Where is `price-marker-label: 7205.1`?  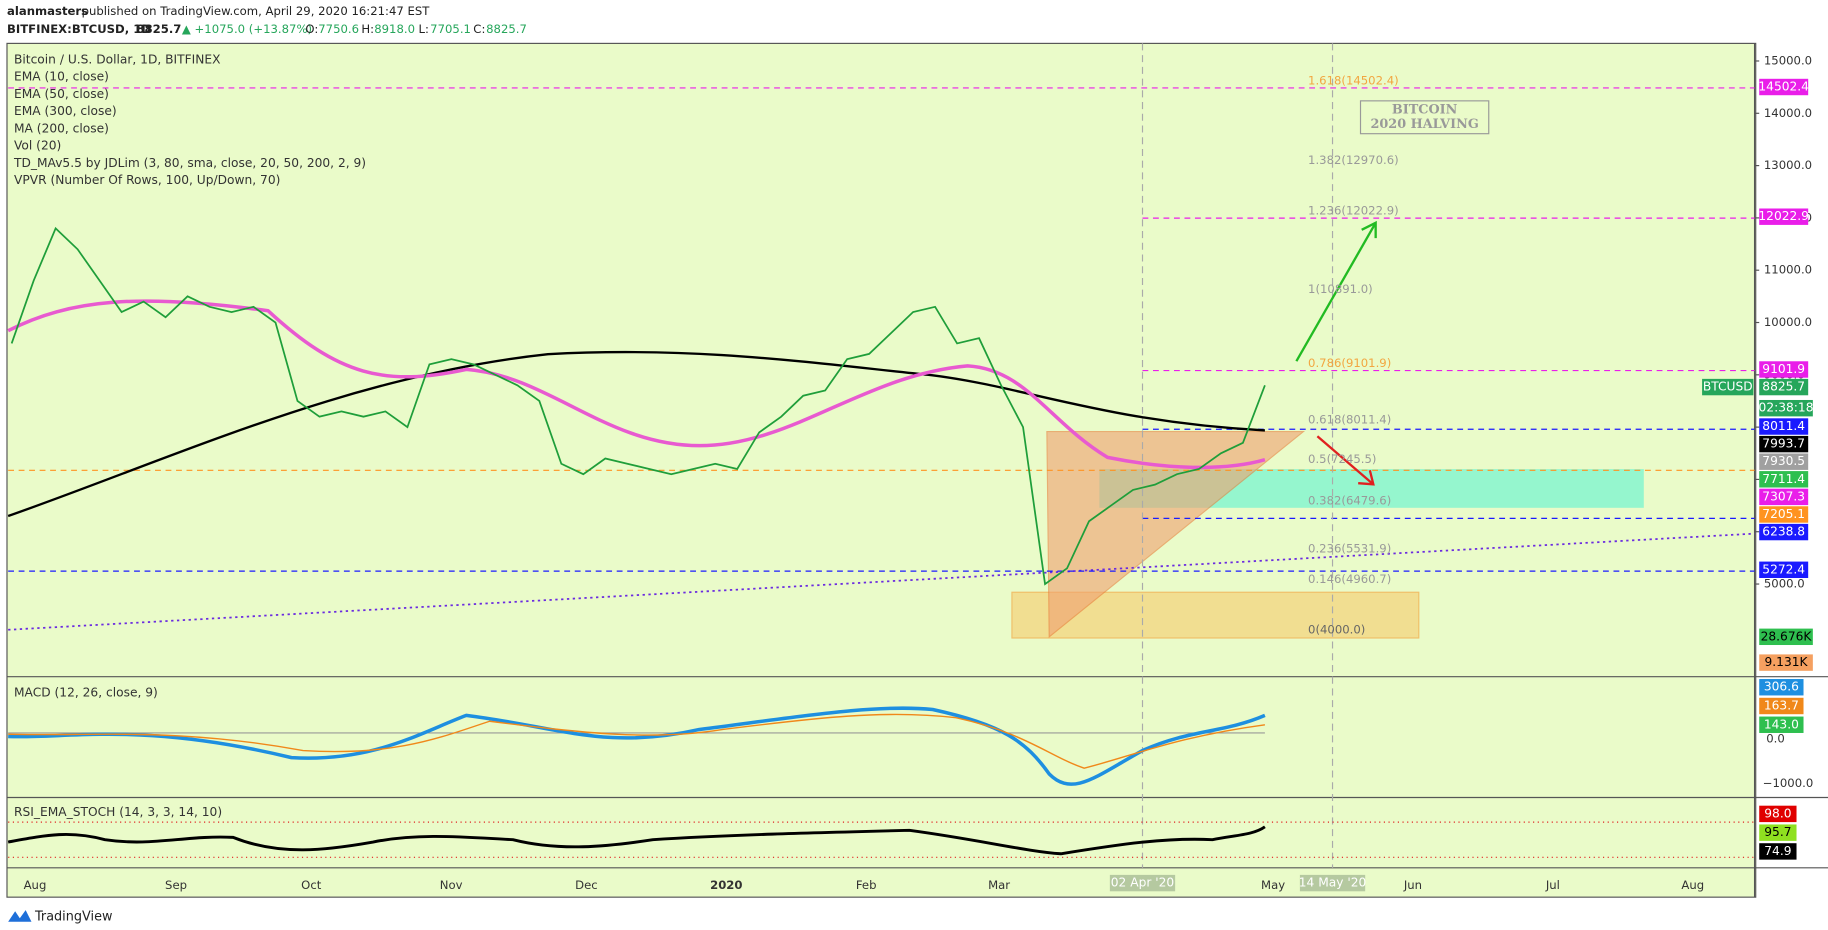 price-marker-label: 7205.1 is located at coordinates (1783, 514).